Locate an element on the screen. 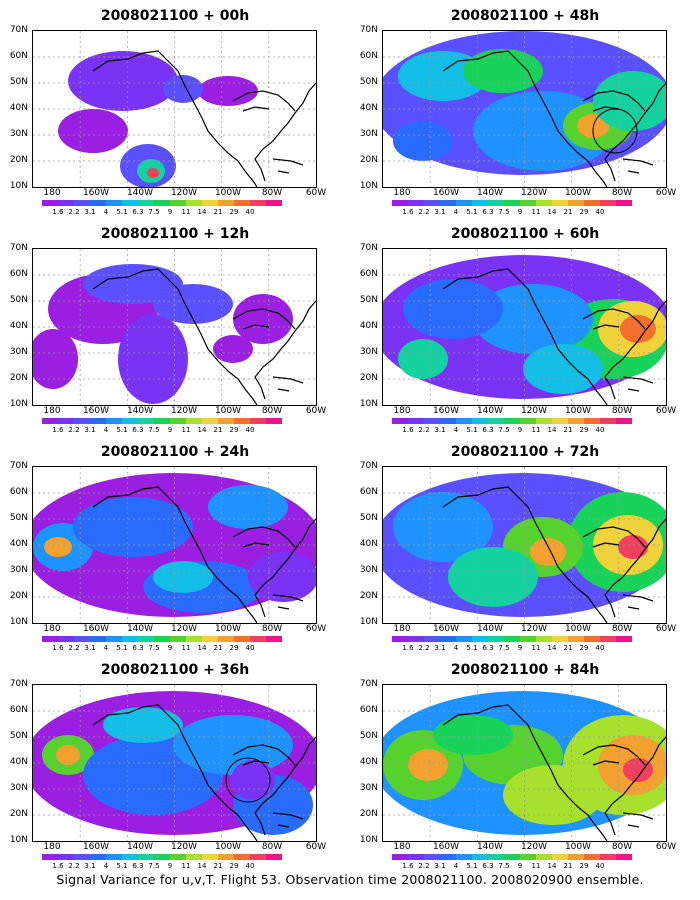  latitude-label: 70N is located at coordinates (18, 684).